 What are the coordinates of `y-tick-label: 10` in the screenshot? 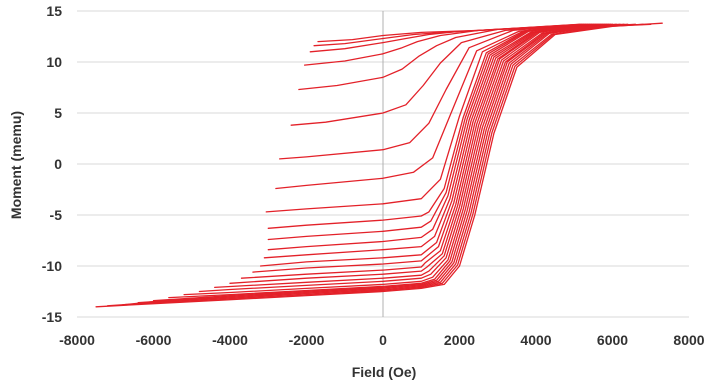 It's located at (54, 62).